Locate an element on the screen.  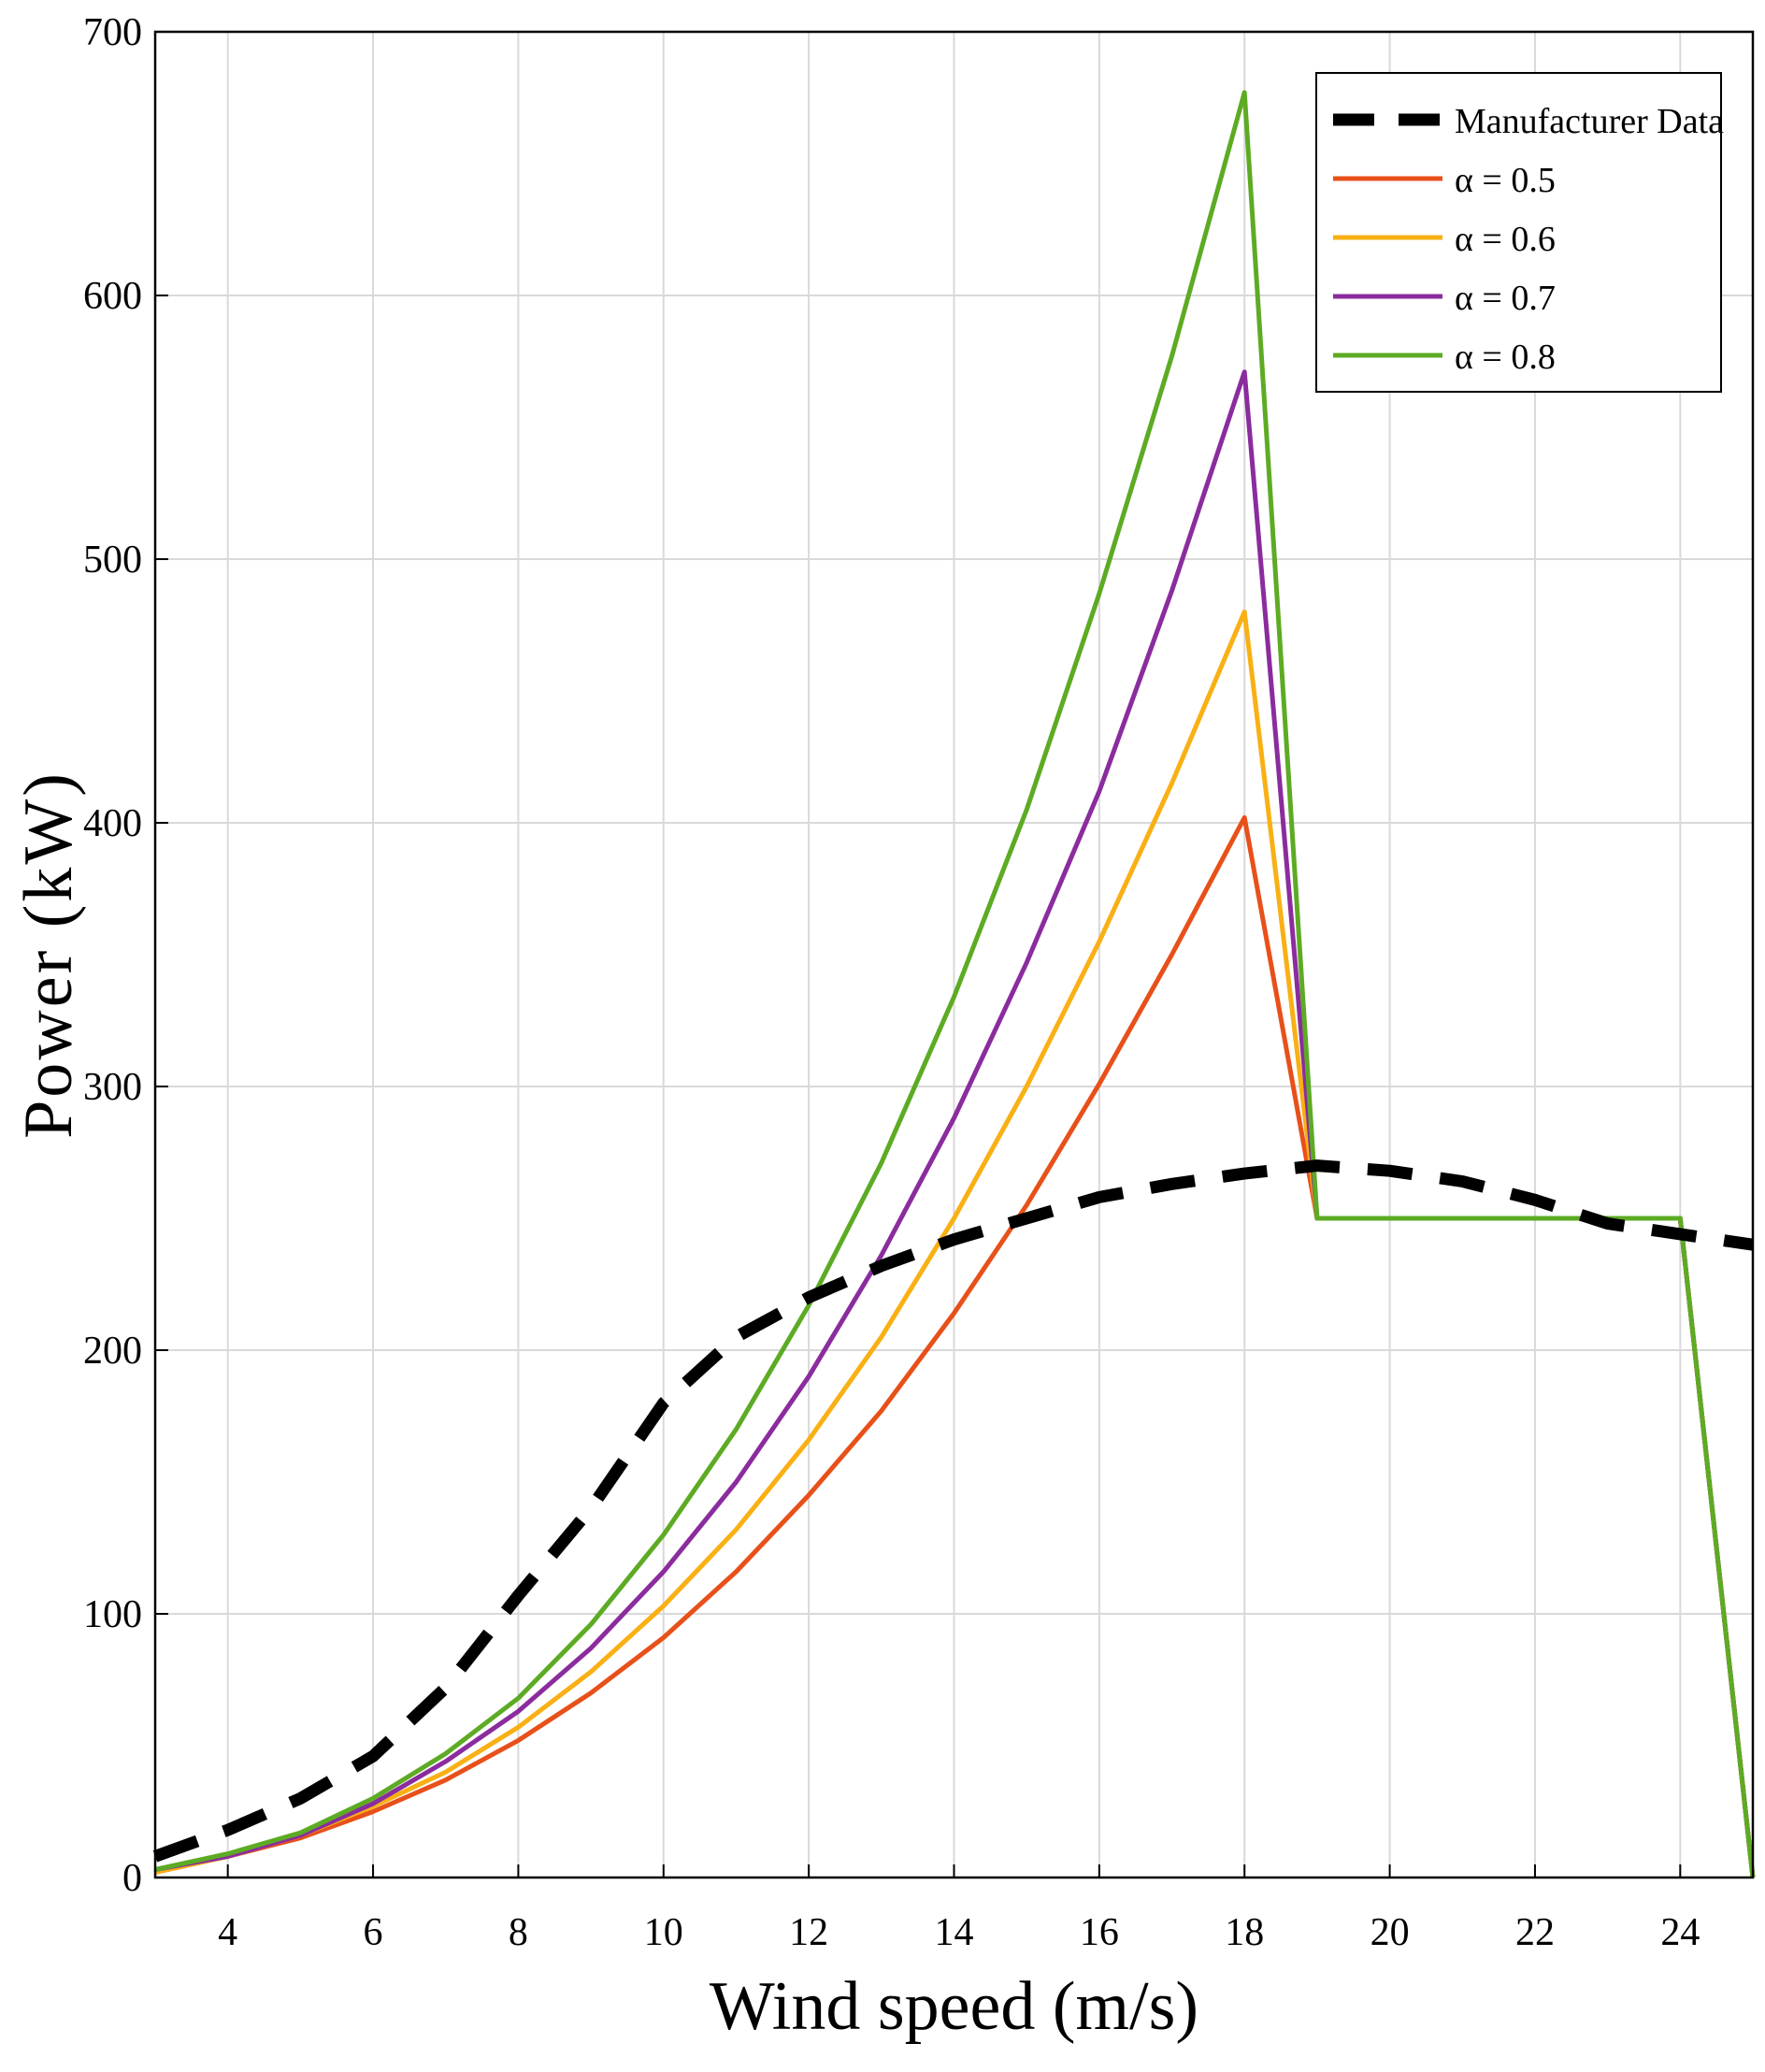
legend-box is located at coordinates (1518, 233).